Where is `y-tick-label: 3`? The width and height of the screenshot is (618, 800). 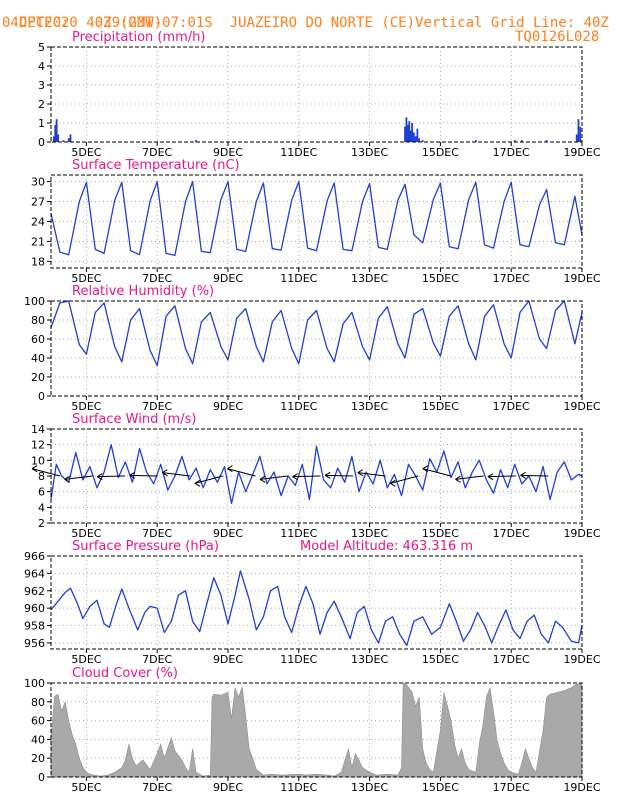 y-tick-label: 3 is located at coordinates (41, 85).